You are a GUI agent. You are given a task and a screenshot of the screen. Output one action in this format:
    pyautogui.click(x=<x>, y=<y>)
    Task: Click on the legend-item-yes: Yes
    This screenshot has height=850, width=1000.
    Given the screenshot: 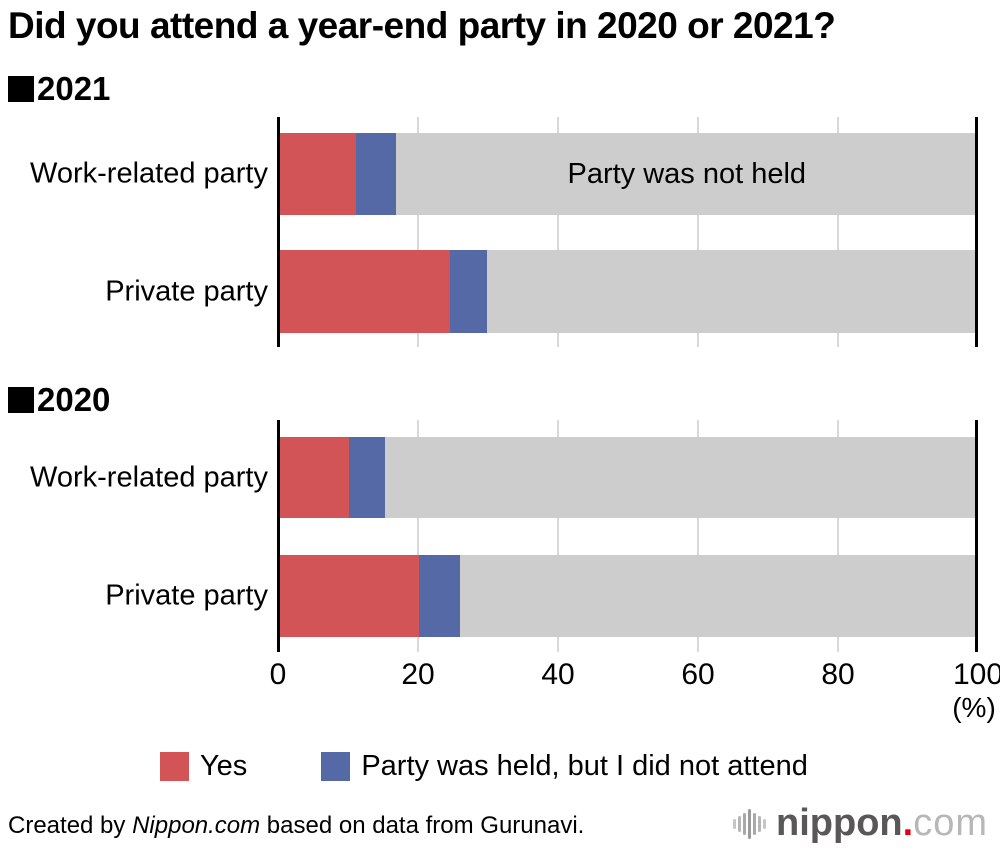 What is the action you would take?
    pyautogui.click(x=203, y=766)
    